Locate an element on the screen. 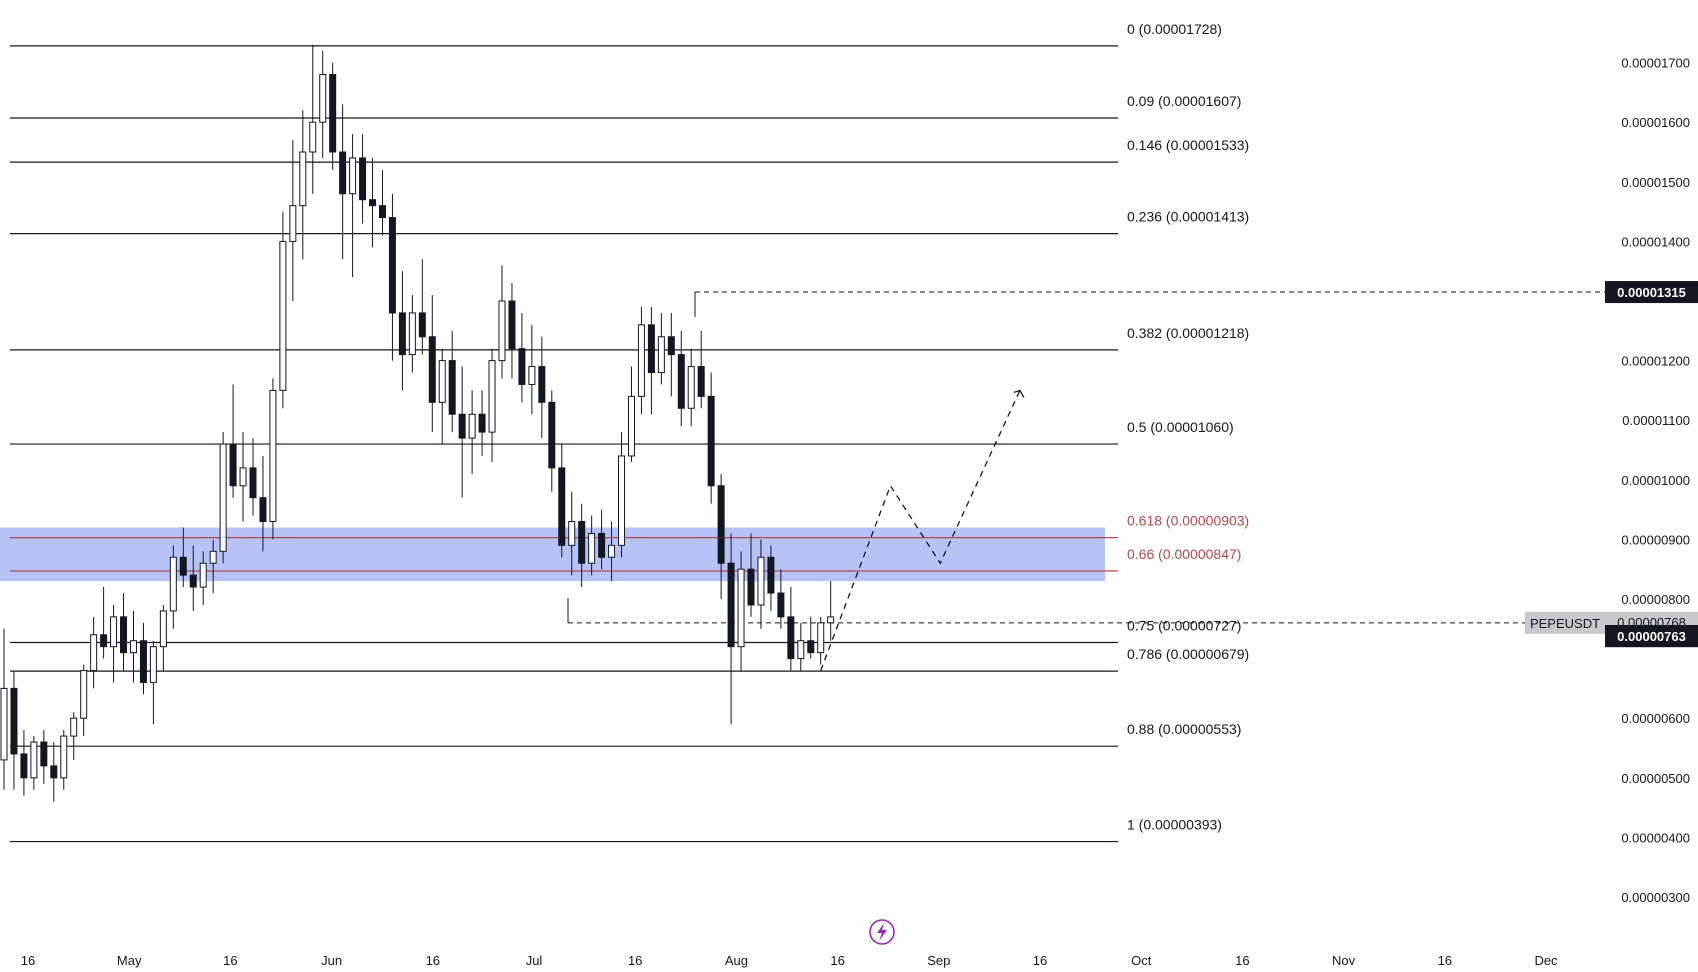 Image resolution: width=1698 pixels, height=972 pixels. projection-arrowhead is located at coordinates (1019, 393).